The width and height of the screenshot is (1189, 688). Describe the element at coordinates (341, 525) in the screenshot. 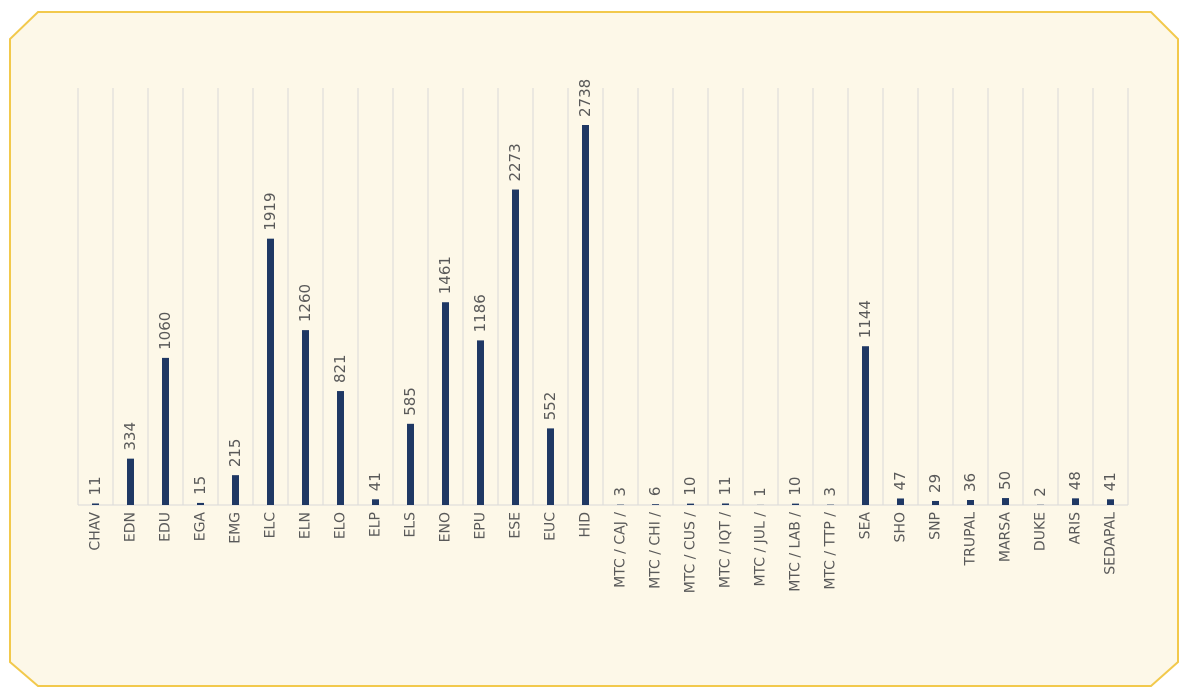

I see `x-tick-label: ELO` at that location.